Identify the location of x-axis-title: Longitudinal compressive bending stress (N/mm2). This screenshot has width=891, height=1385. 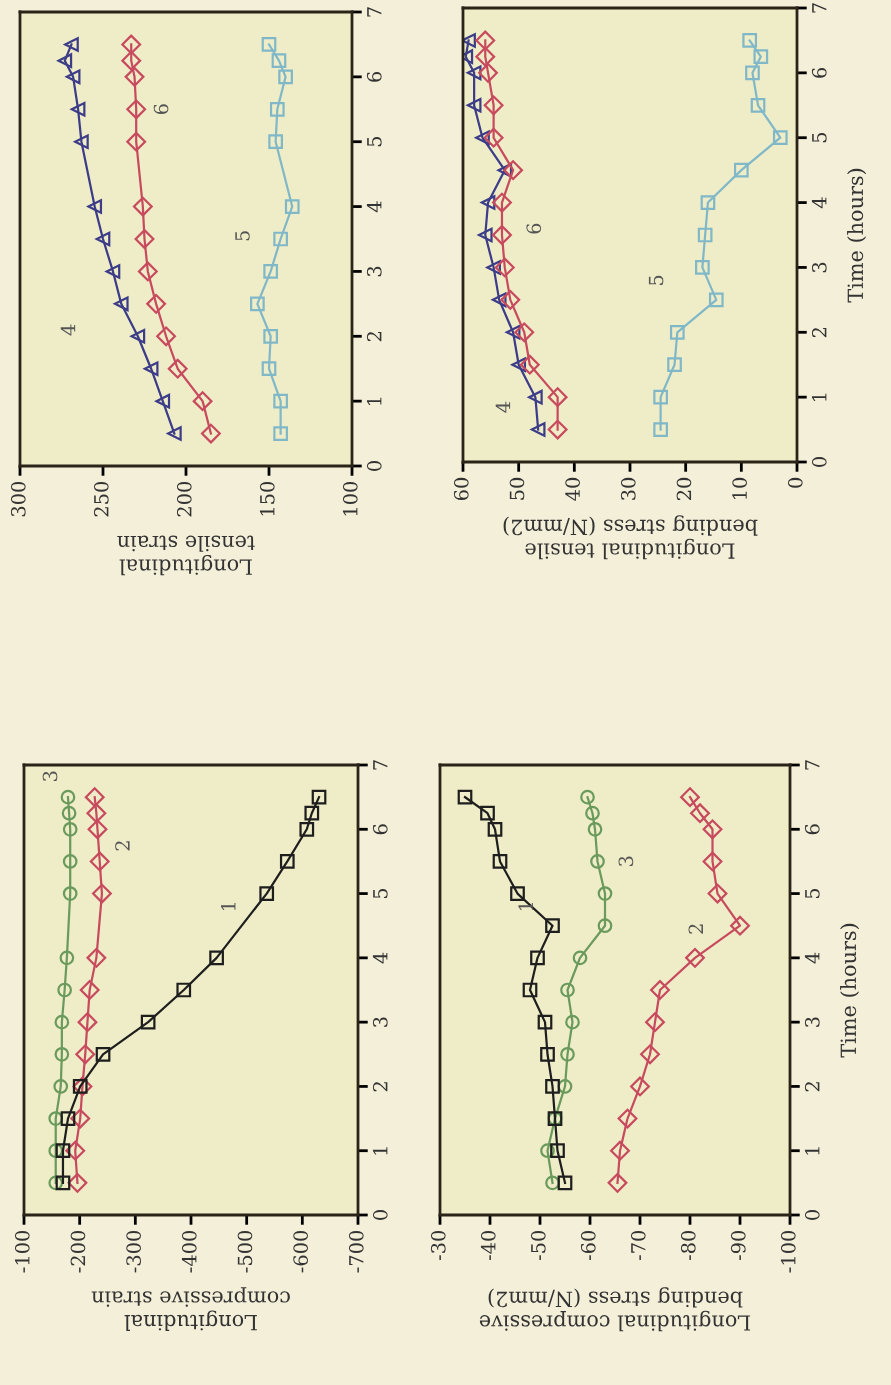
(615, 1309).